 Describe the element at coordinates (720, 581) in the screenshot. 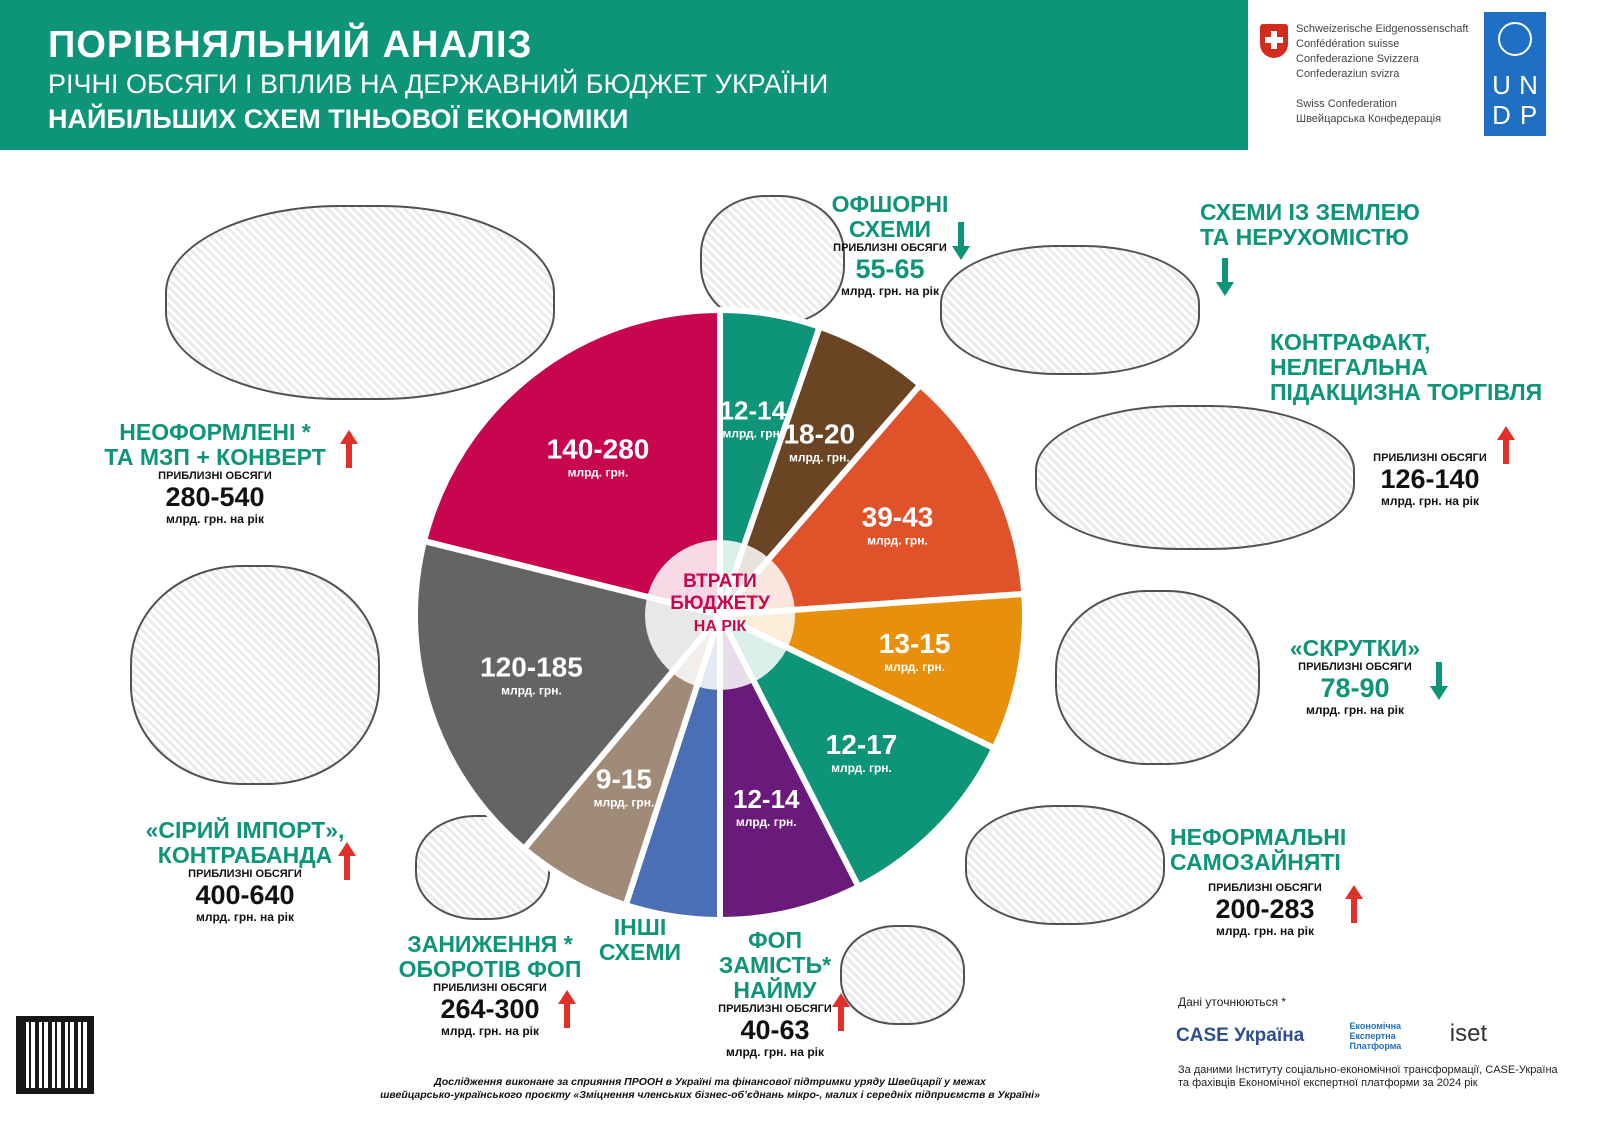

I see `center-label: ВТРАТИ` at that location.